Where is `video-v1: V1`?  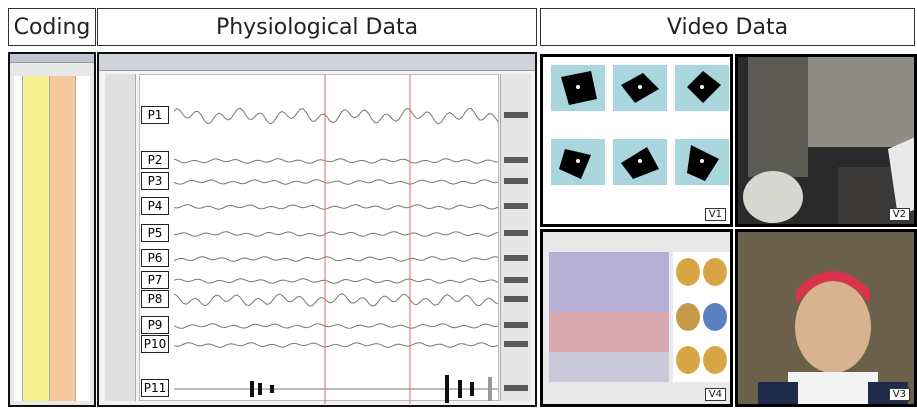
video-v1: V1 is located at coordinates (636, 140).